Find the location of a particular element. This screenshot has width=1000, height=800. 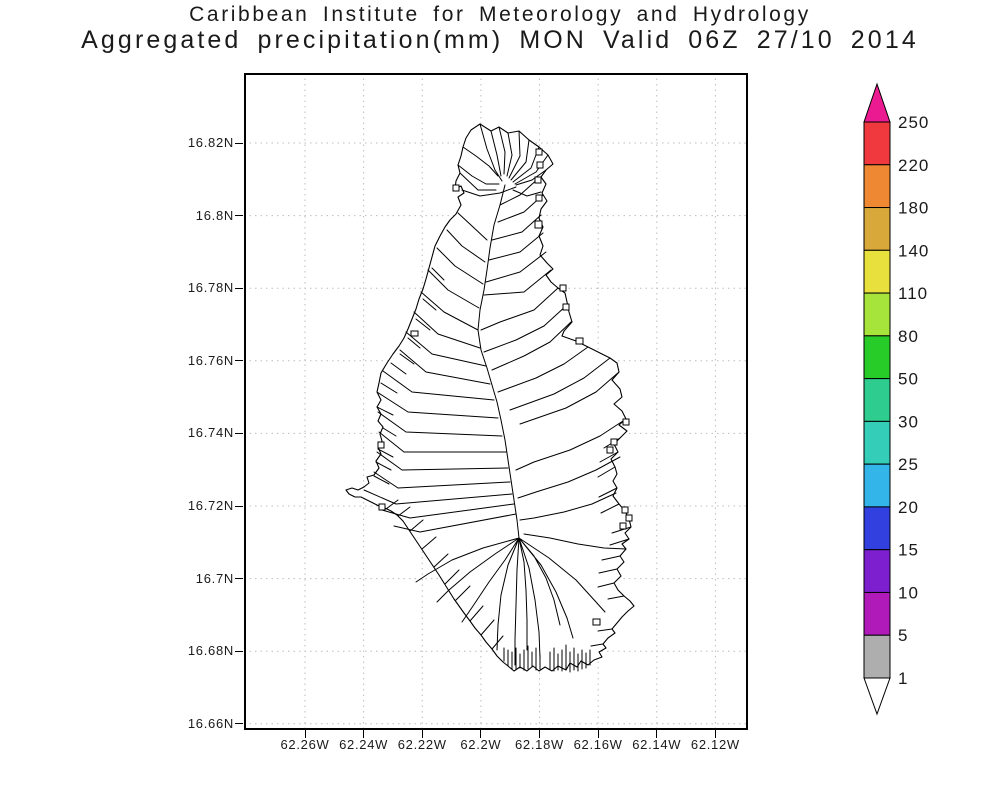

lon-tick-label: 62.24W is located at coordinates (364, 744).